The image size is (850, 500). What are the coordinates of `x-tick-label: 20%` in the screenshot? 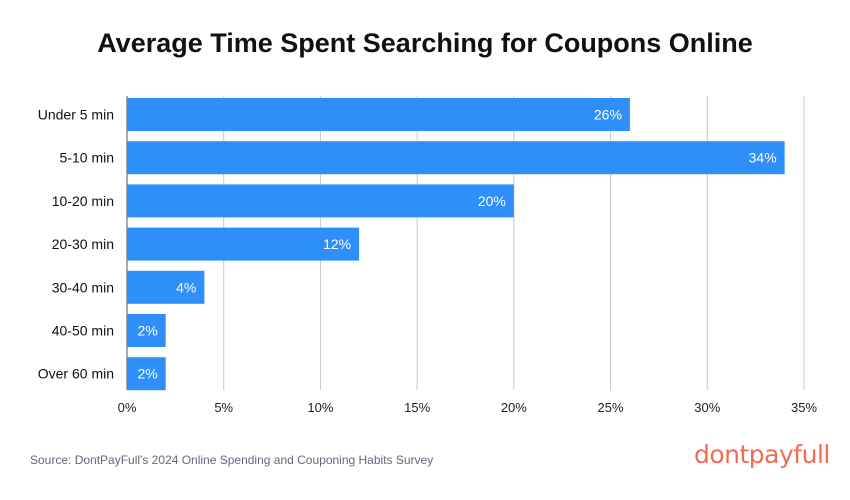 It's located at (514, 407).